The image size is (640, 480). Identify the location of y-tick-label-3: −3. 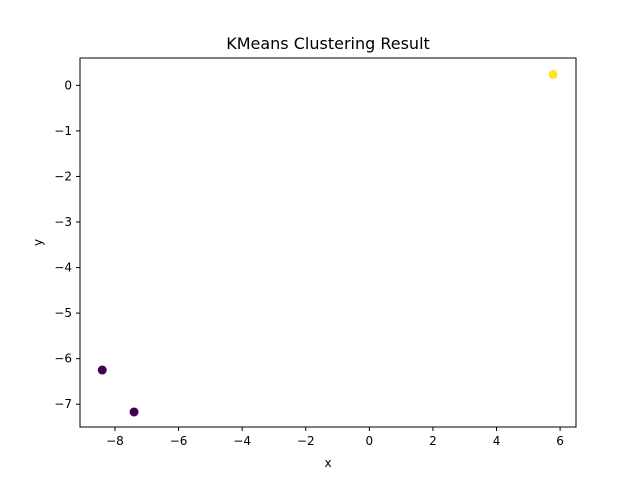
(63, 222).